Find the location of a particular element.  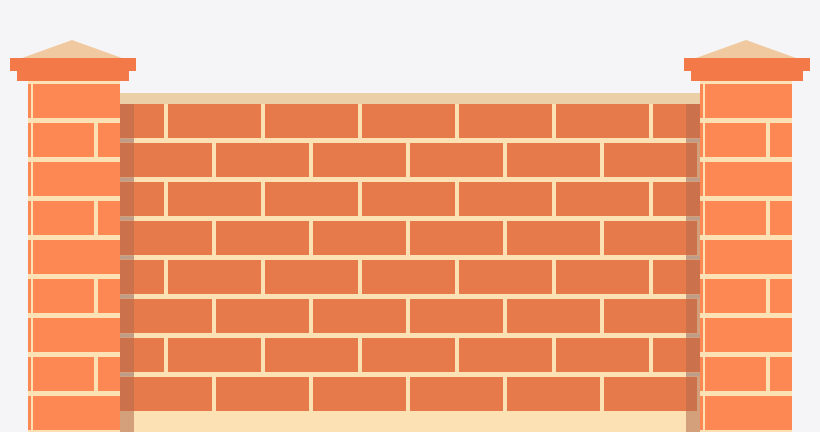

left-pillar is located at coordinates (73, 236).